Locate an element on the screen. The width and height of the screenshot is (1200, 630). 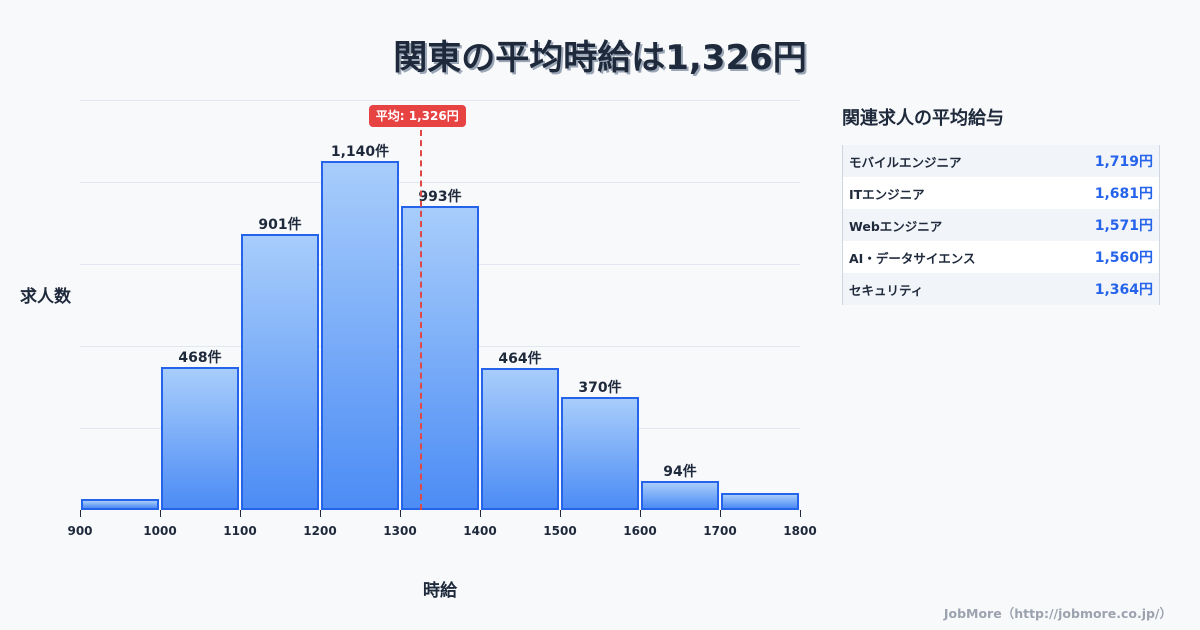
job-name: モバイルエンジニア is located at coordinates (905, 162).